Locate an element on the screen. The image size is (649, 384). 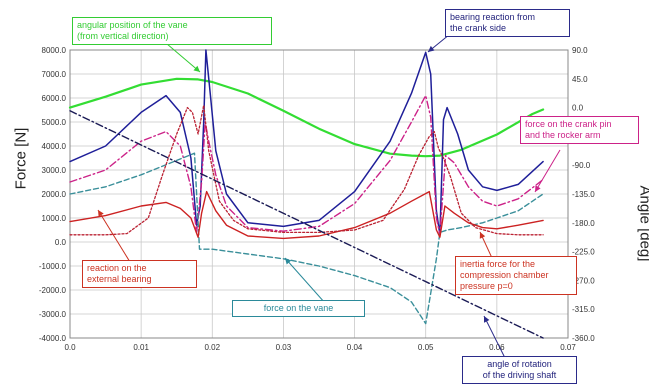
y-right-tick-label: 0.0 is located at coordinates (578, 108).